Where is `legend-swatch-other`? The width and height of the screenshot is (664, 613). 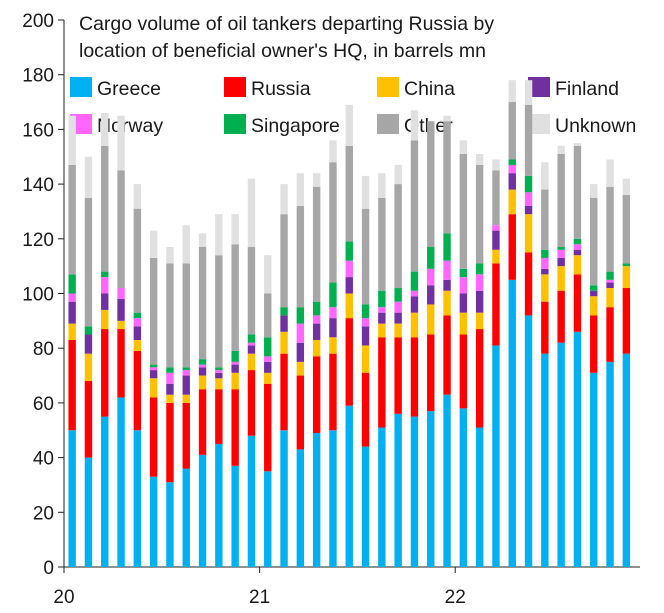
legend-swatch-other is located at coordinates (388, 124).